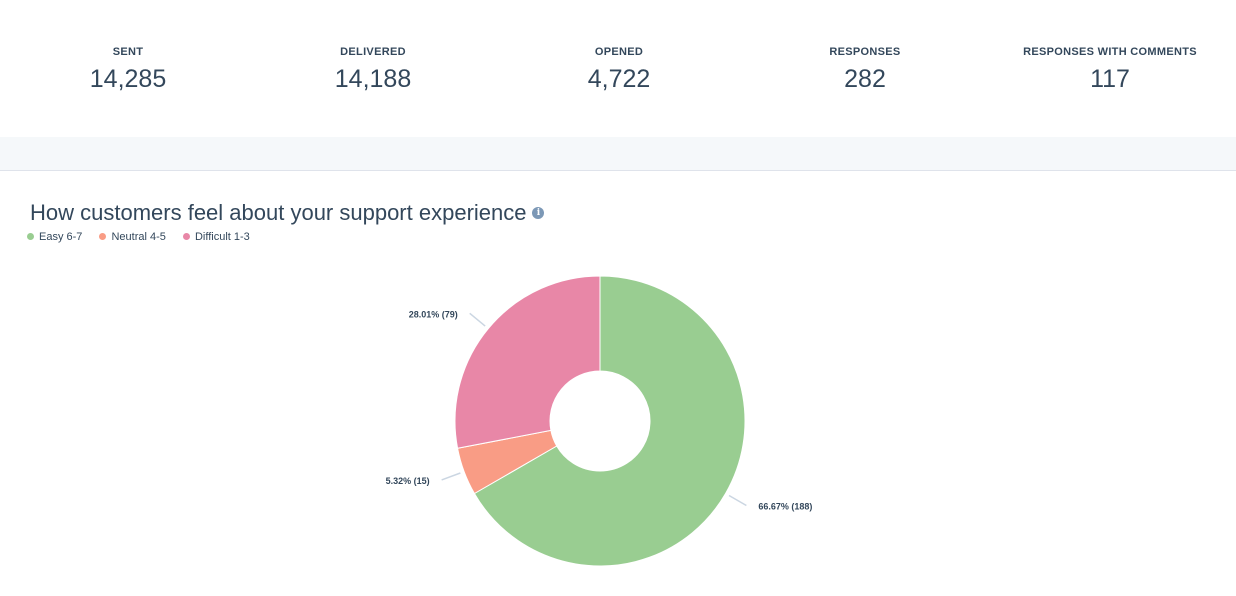 Image resolution: width=1236 pixels, height=596 pixels. What do you see at coordinates (408, 481) in the screenshot?
I see `slice-data-label: 5.32% (15)` at bounding box center [408, 481].